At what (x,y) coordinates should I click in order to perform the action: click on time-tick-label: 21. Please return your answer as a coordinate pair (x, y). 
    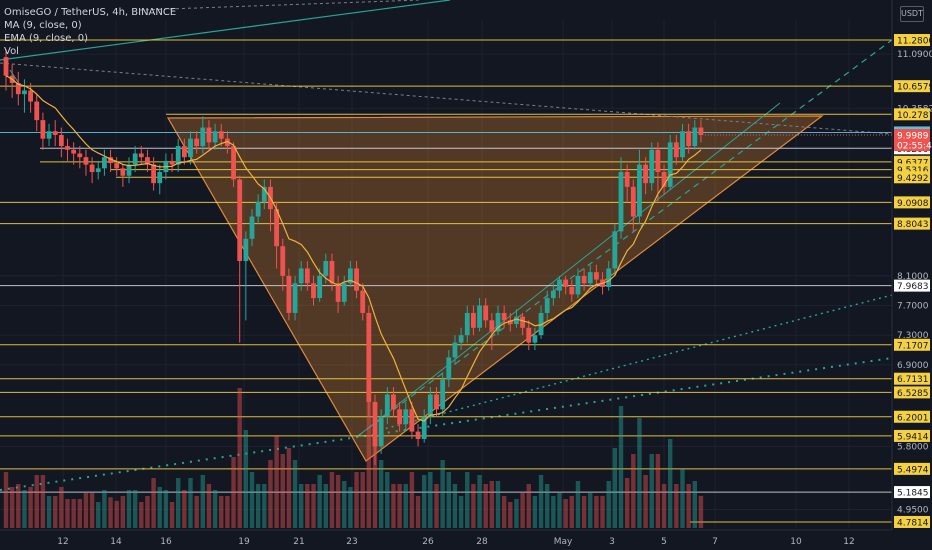
    Looking at the image, I should click on (298, 542).